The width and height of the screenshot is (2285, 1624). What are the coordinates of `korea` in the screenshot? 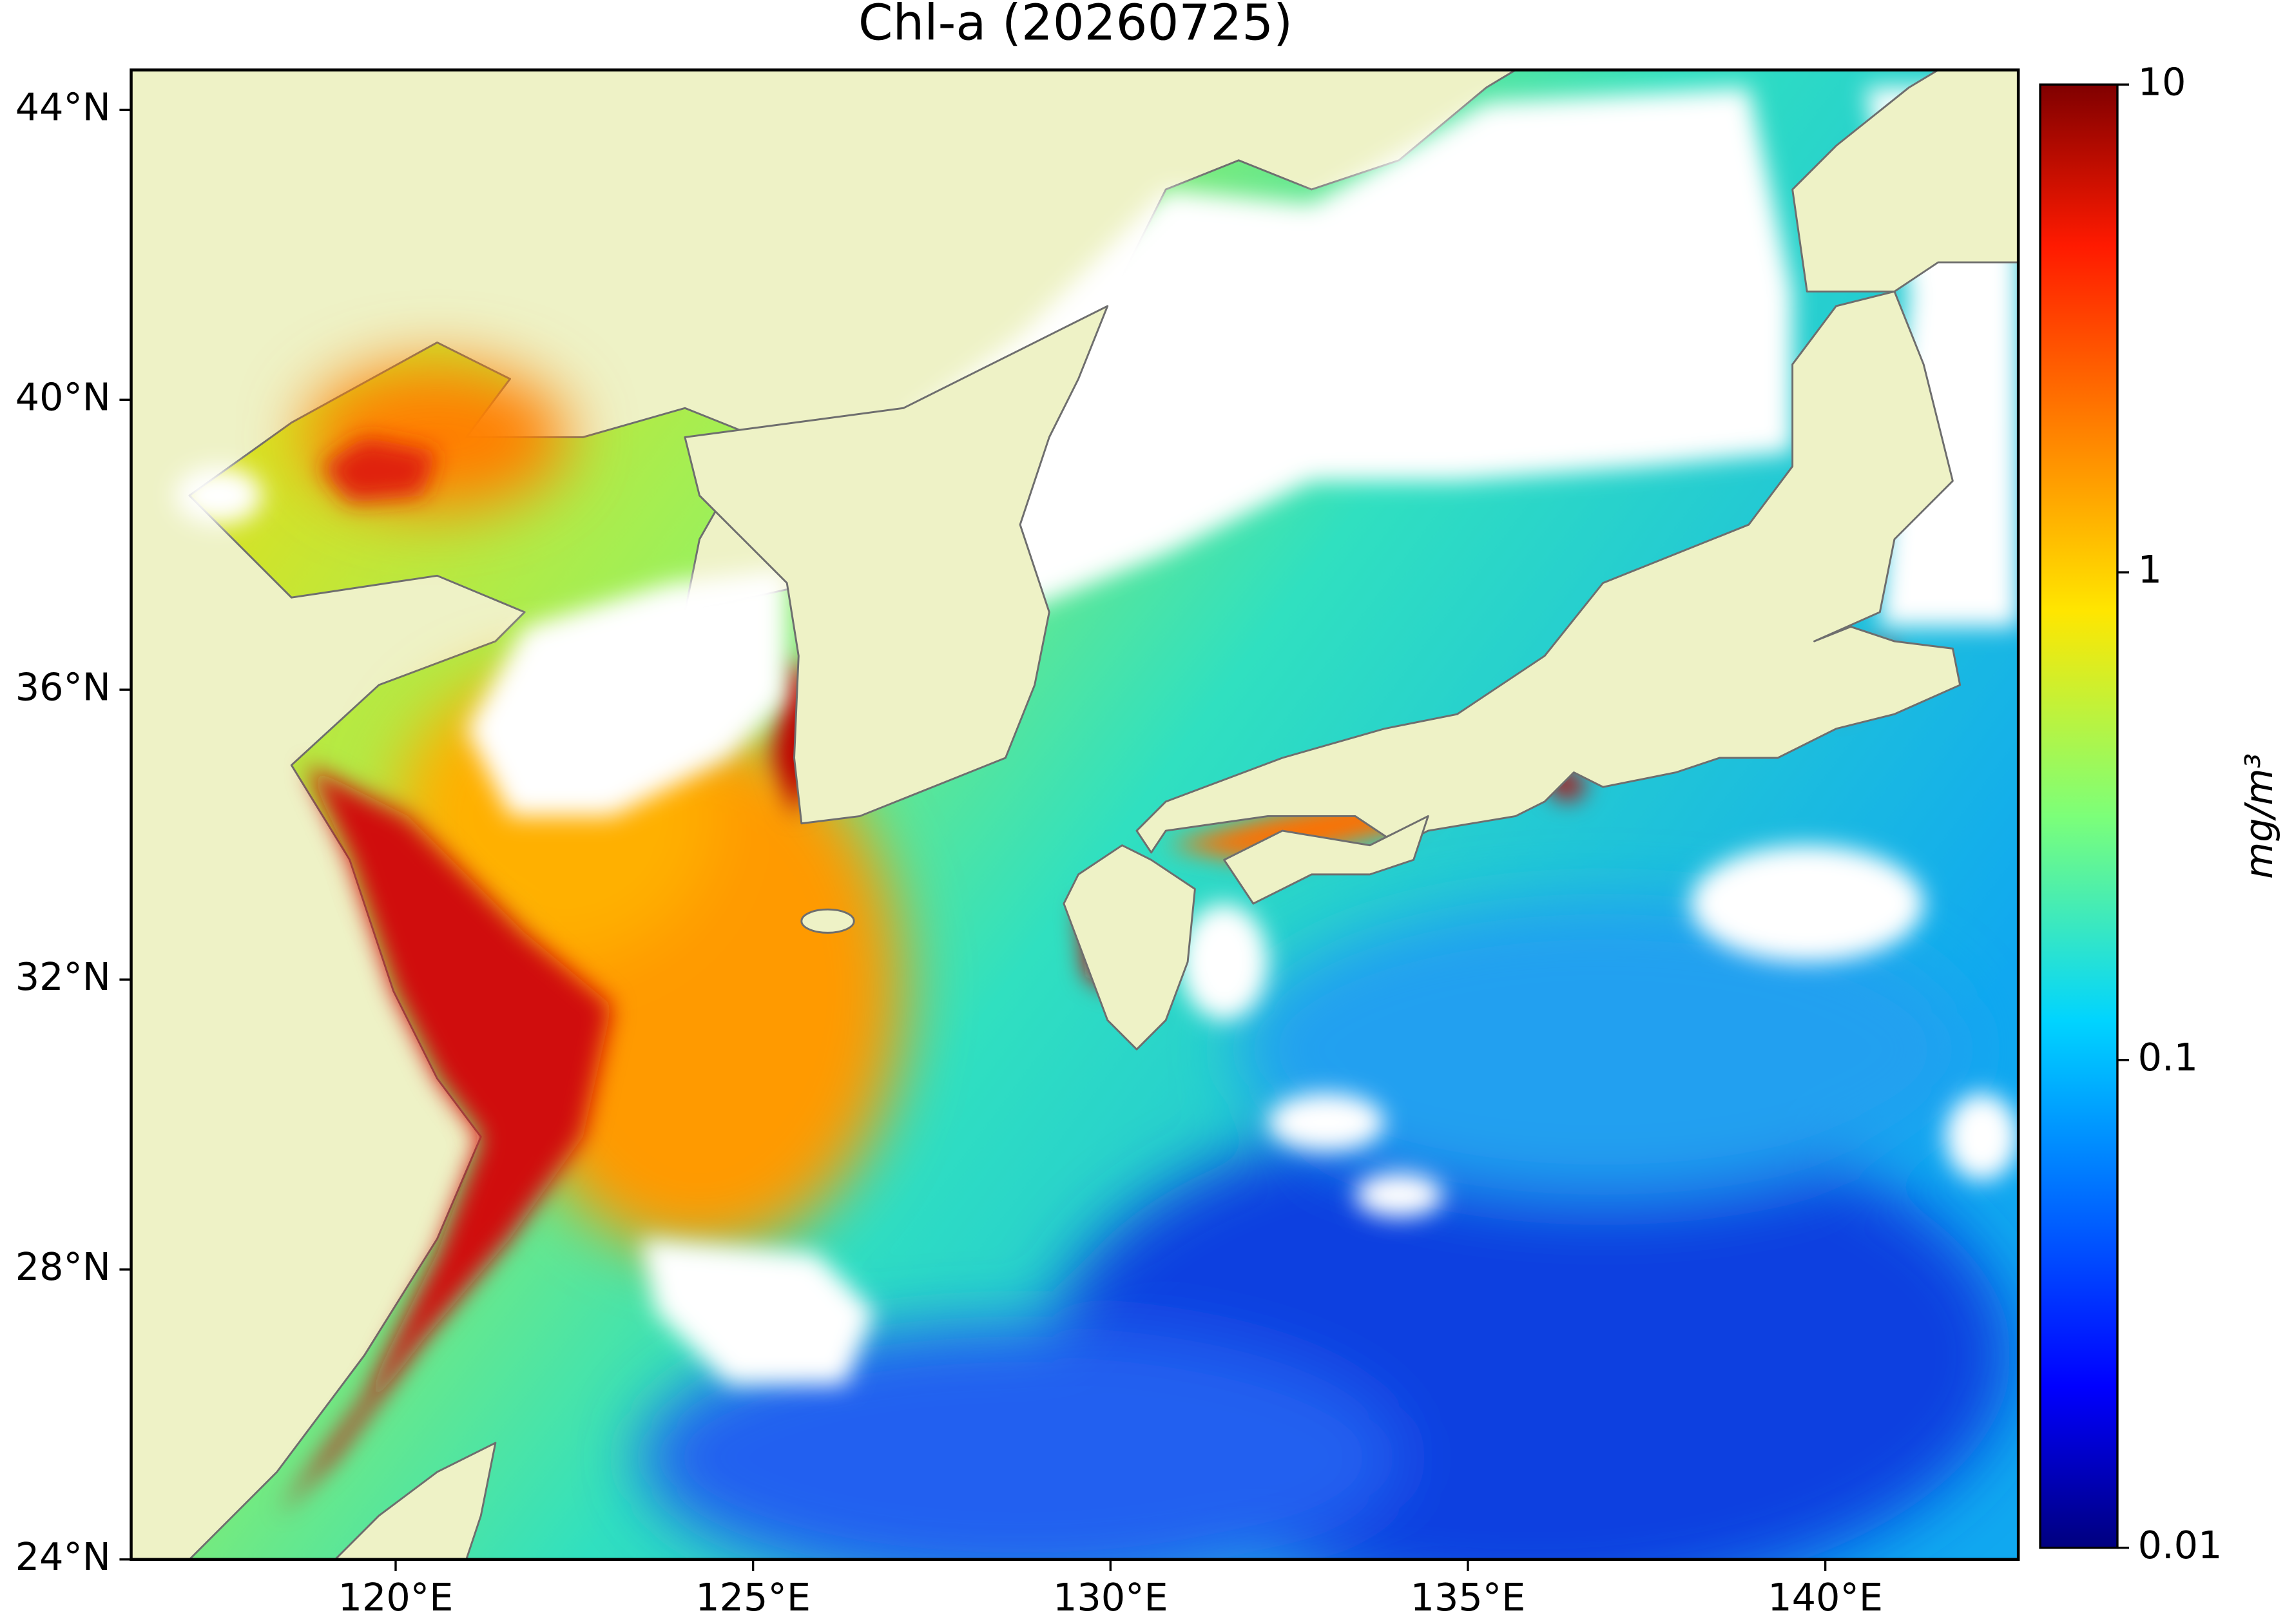 It's located at (896, 565).